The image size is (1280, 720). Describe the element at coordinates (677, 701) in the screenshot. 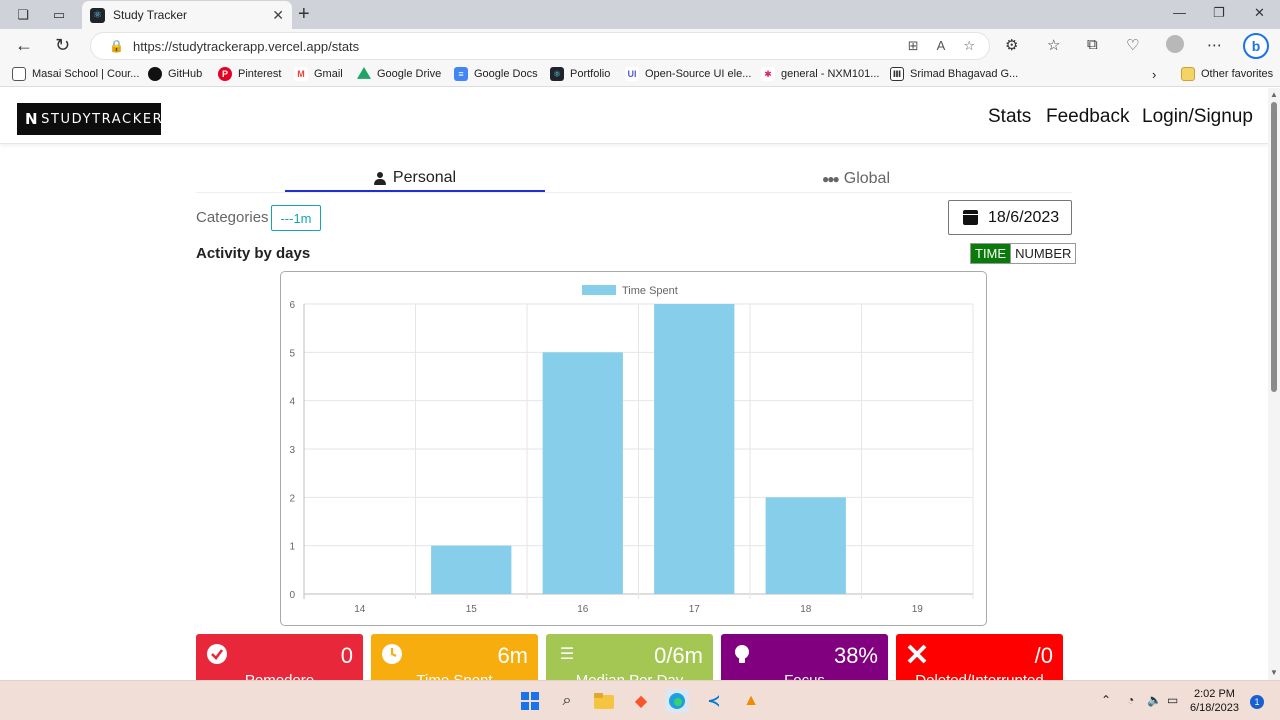

I see `edge-browser-icon` at that location.